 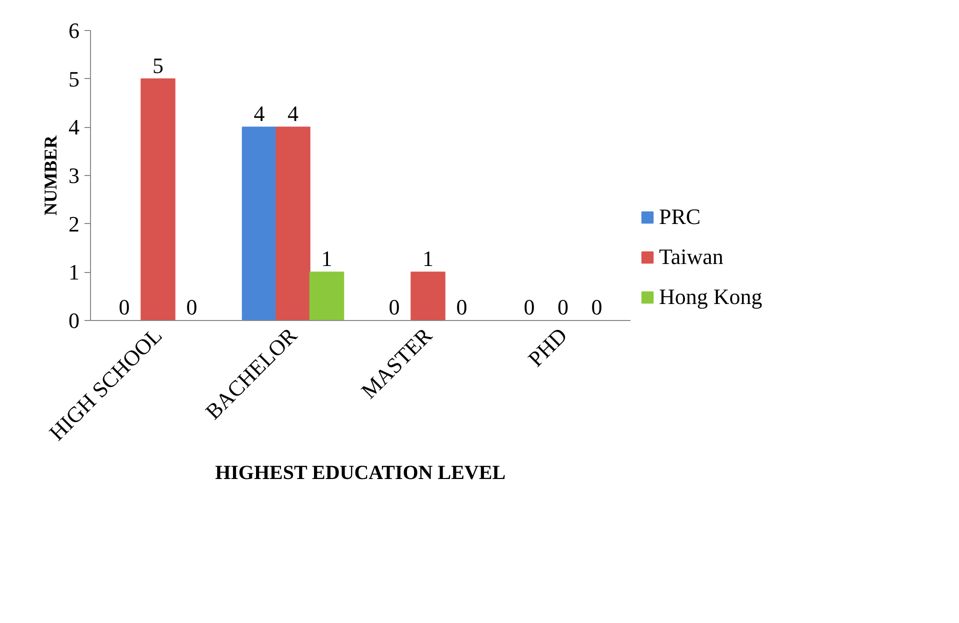 What do you see at coordinates (710, 297) in the screenshot?
I see `legend-label: Hong Kong` at bounding box center [710, 297].